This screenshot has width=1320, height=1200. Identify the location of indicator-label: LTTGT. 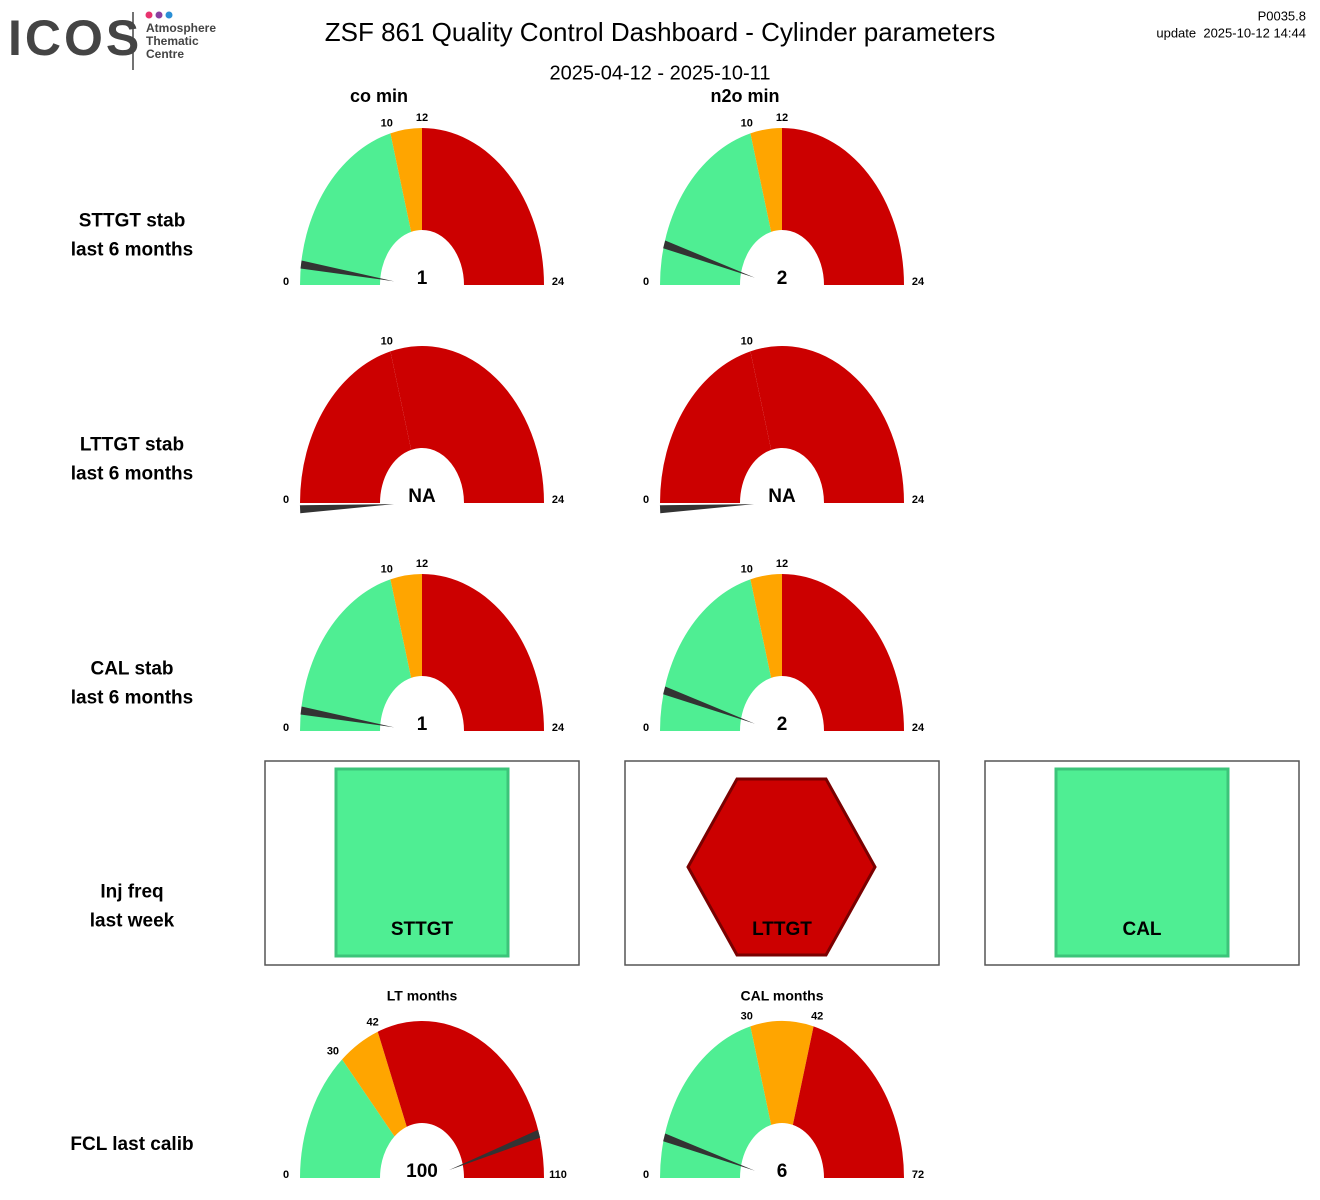
(782, 929).